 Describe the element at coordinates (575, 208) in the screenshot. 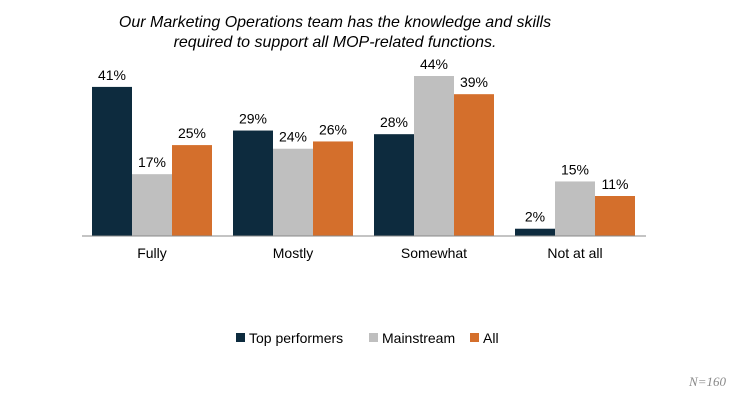

I see `bar-mainstream-not-at-all` at that location.